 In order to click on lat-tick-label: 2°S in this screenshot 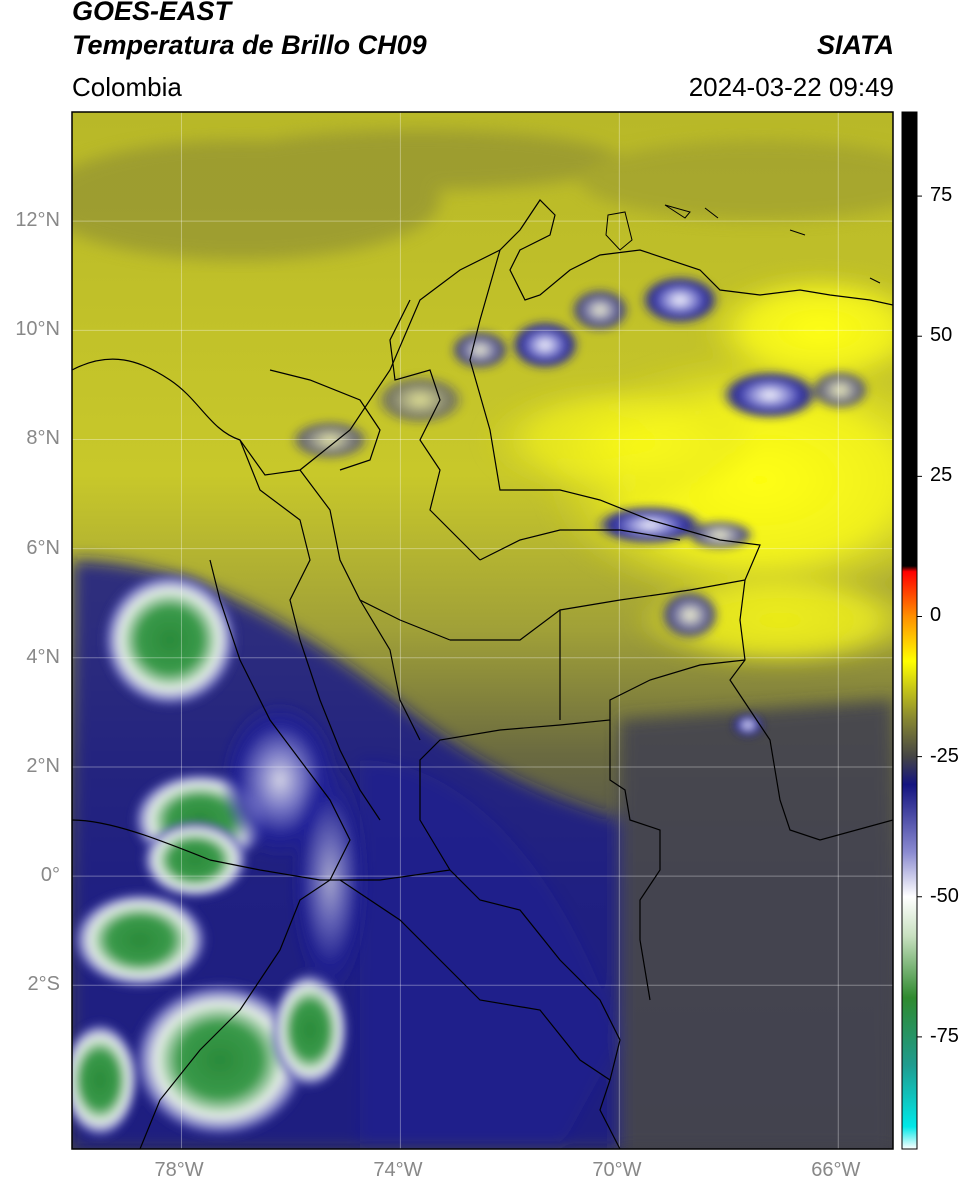, I will do `click(43, 984)`.